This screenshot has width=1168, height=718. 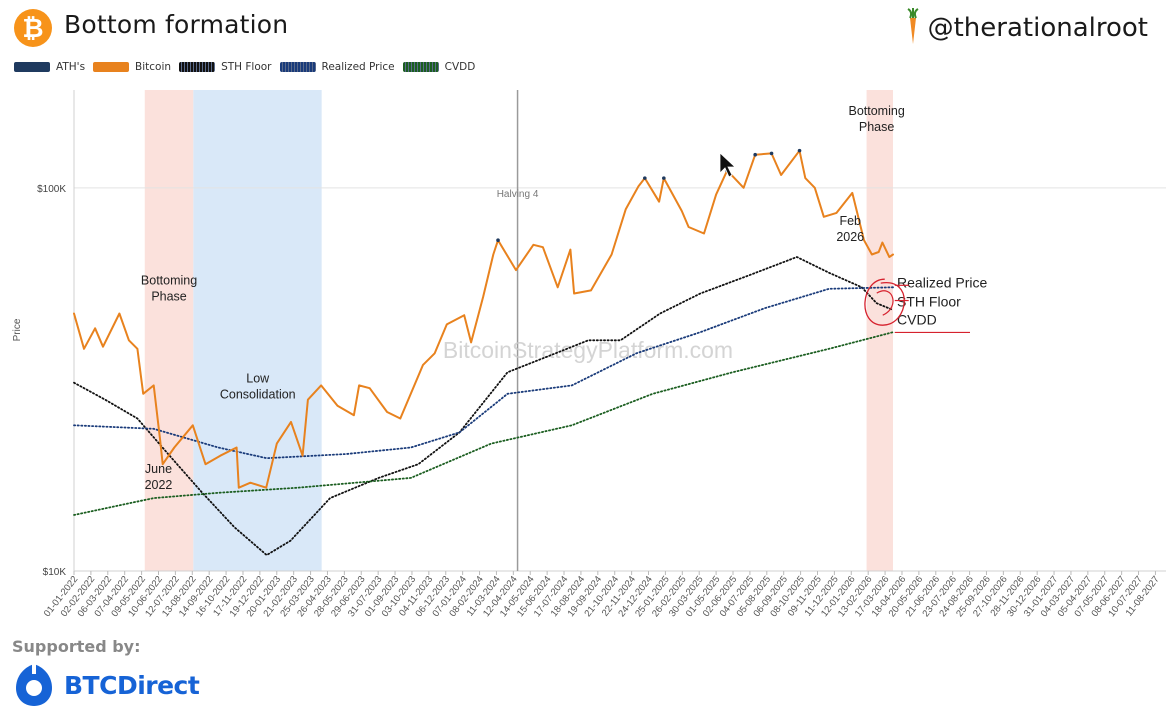 I want to click on emphasis-scribble, so click(x=885, y=303).